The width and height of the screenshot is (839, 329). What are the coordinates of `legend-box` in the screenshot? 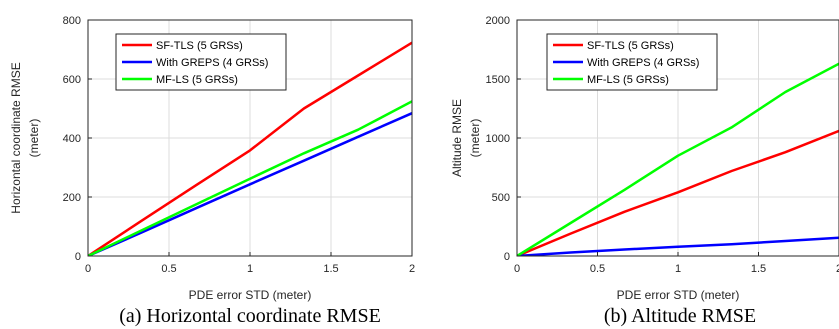 It's located at (201, 62).